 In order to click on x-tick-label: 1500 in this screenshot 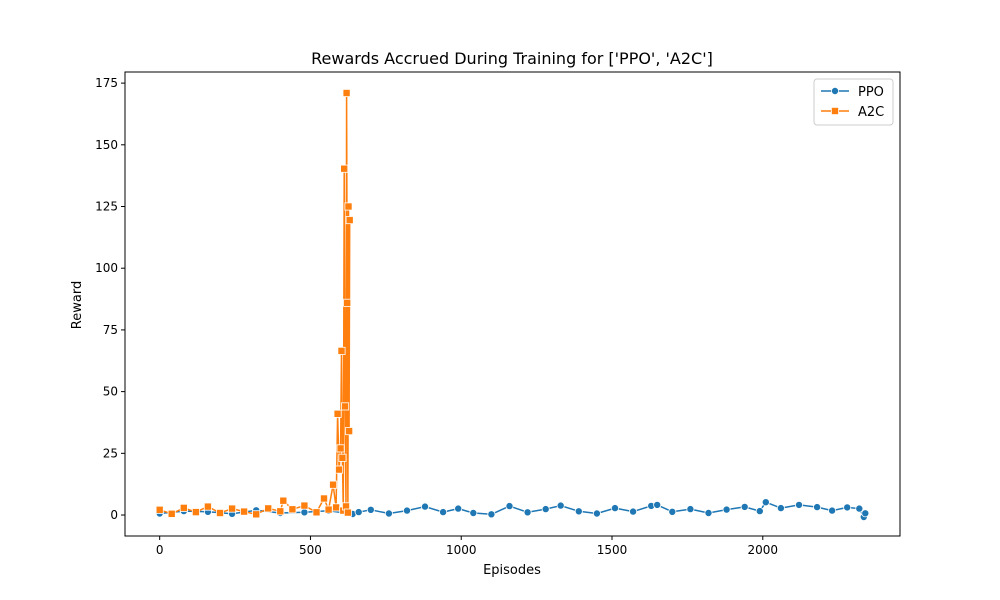, I will do `click(612, 550)`.